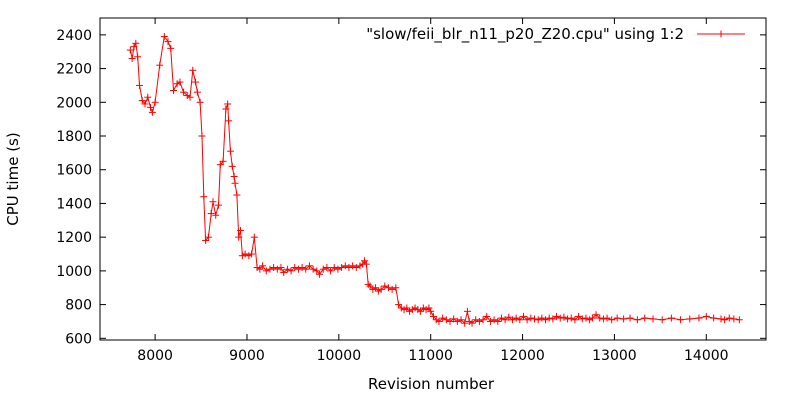 The image size is (800, 400). I want to click on y-tick-label: 1200, so click(74, 238).